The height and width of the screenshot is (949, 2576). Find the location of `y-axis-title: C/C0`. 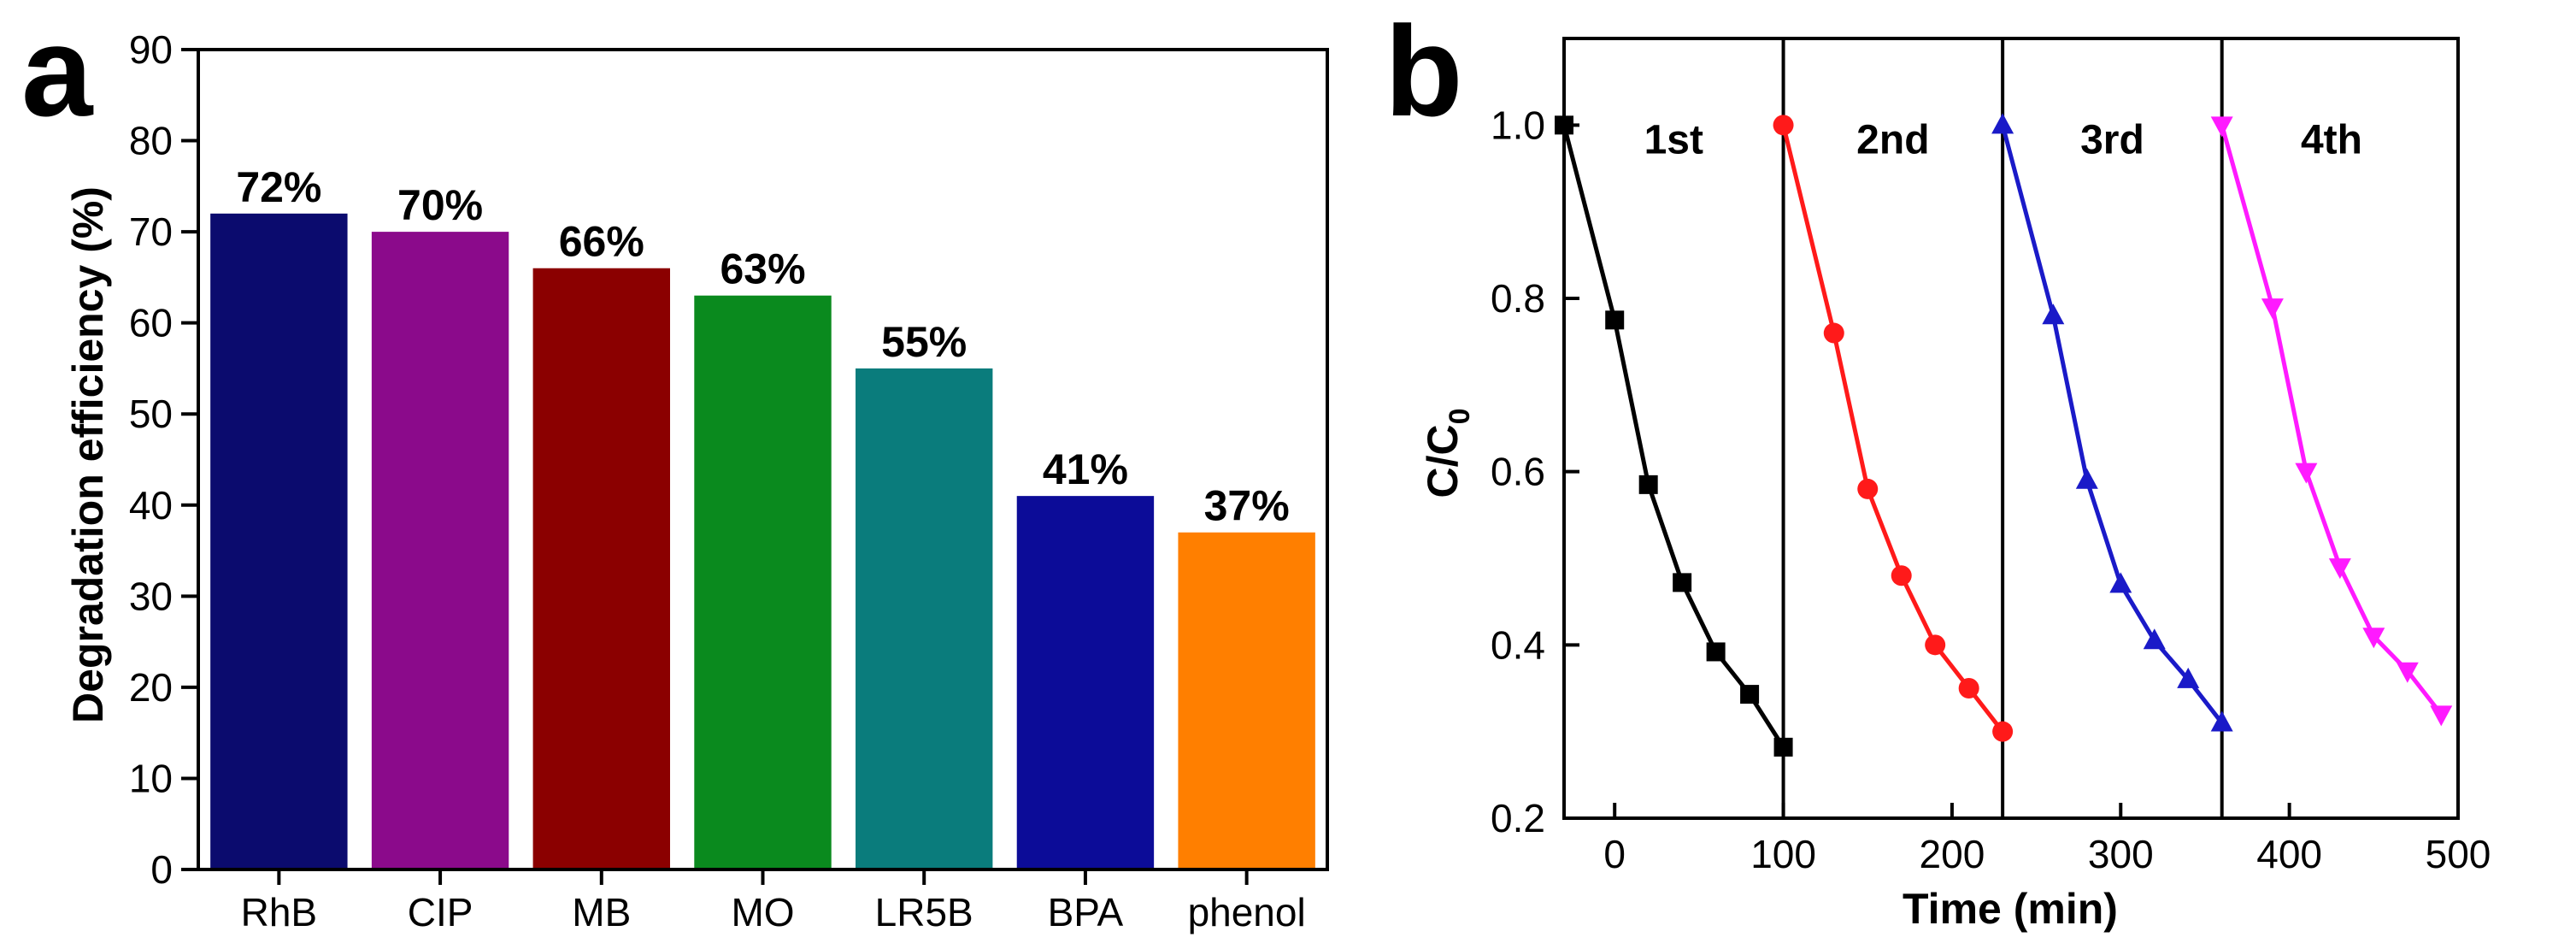

y-axis-title: C/C0 is located at coordinates (1447, 453).